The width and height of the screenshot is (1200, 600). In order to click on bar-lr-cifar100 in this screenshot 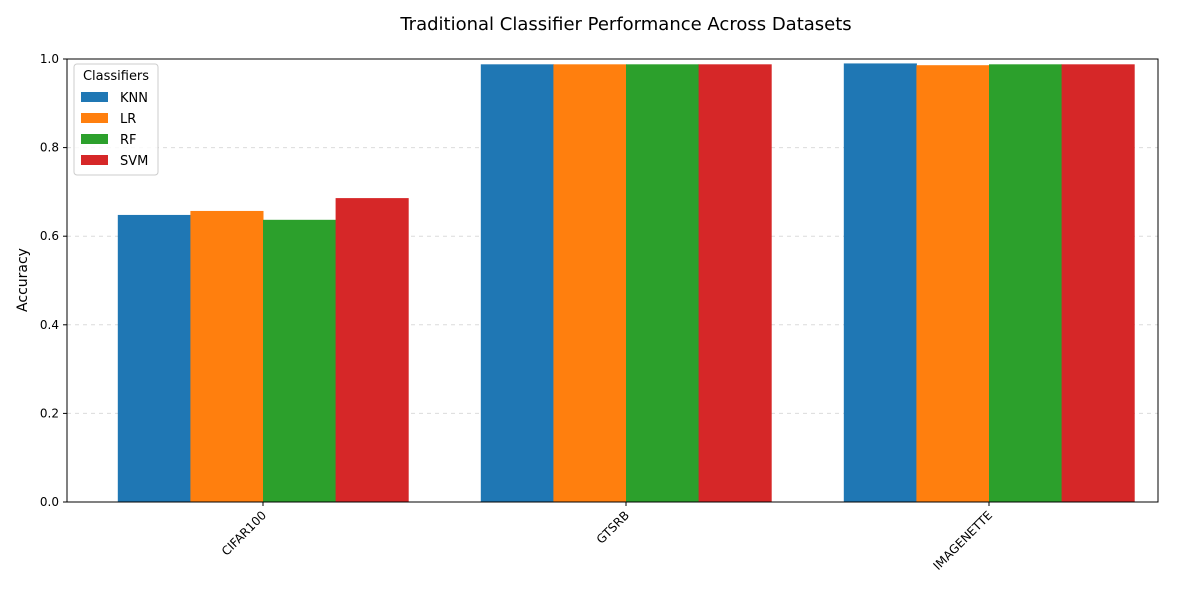, I will do `click(227, 356)`.